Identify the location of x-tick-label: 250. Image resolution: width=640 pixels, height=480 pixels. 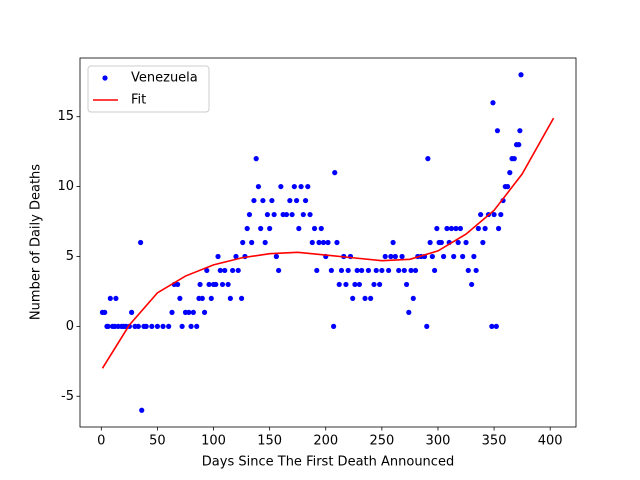
(381, 441).